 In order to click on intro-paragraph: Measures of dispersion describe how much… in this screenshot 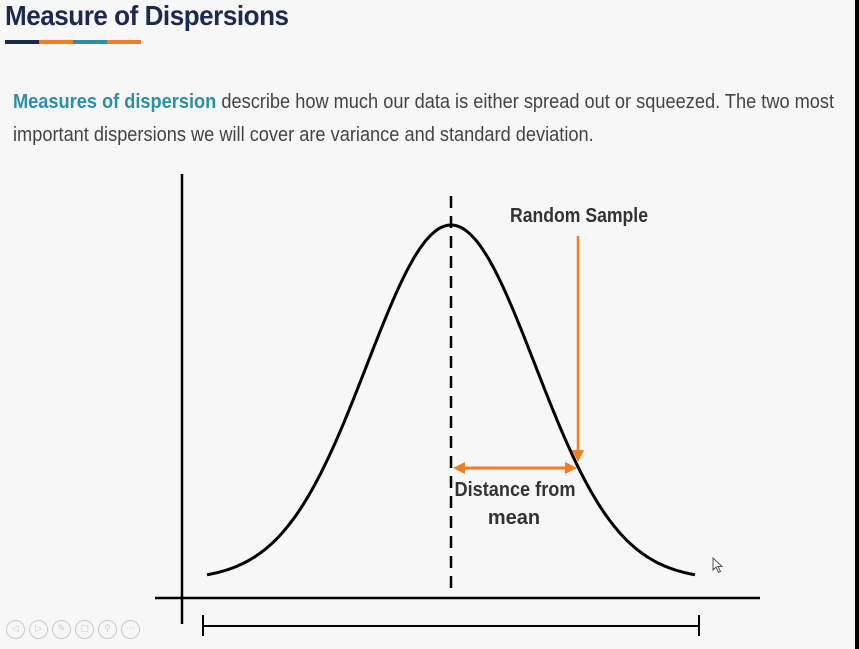, I will do `click(429, 119)`.